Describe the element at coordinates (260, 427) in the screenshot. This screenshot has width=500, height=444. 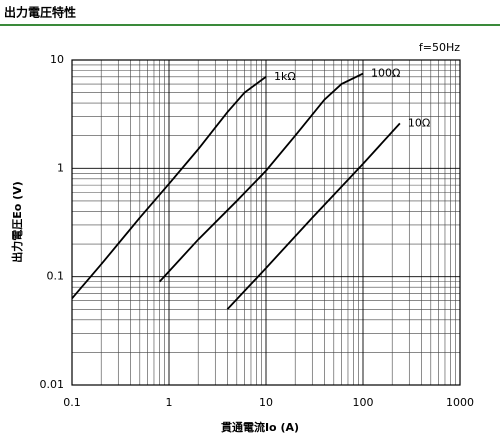
I see `x-axis-label: 貫通電流Io (A)` at that location.